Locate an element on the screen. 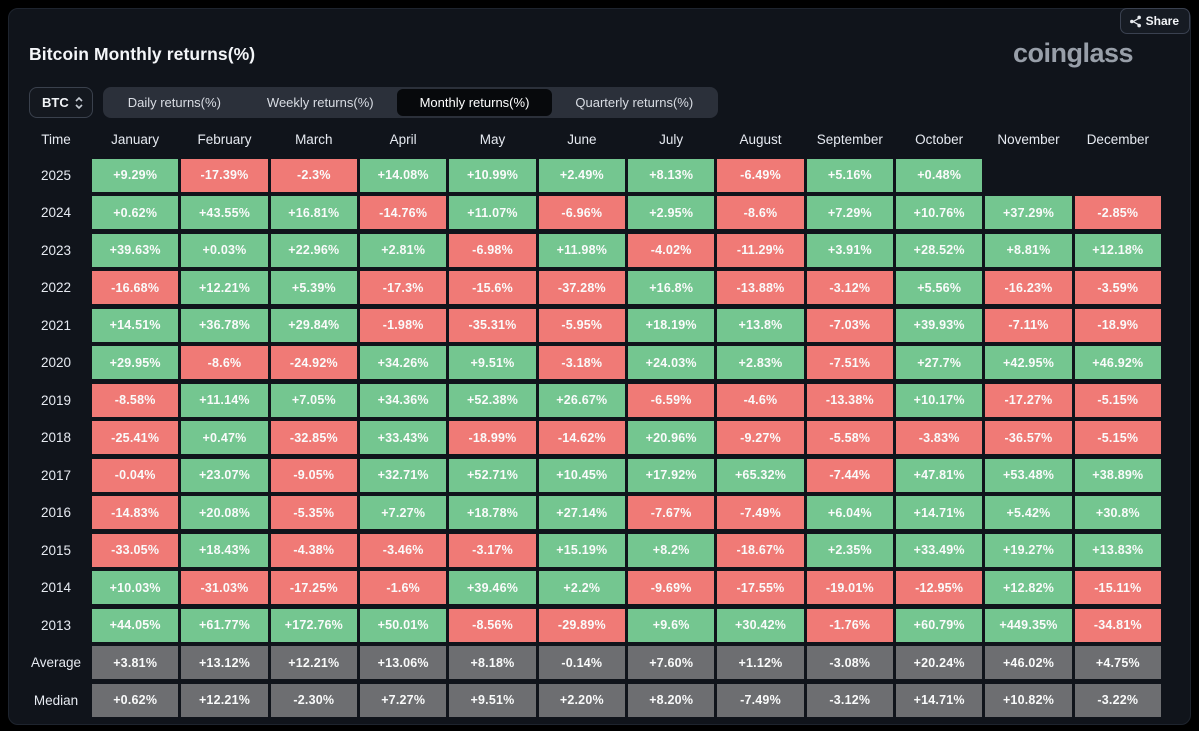  tab-weekly-returns: Weekly returns(%) is located at coordinates (320, 102).